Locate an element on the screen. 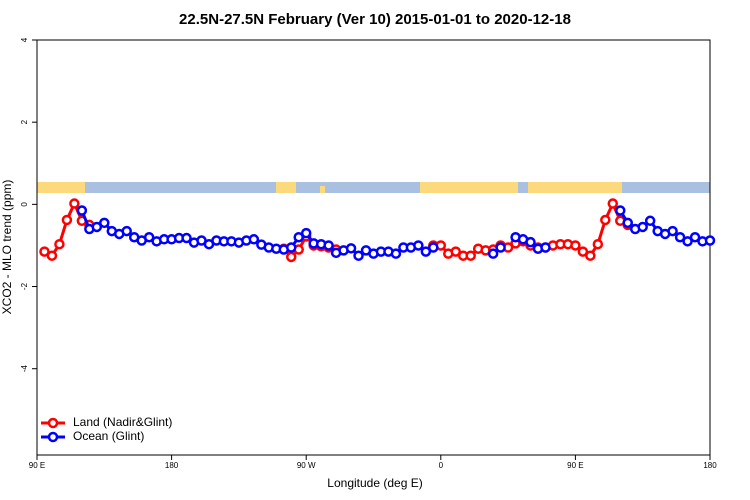 This screenshot has height=500, width=750. ocean-strip is located at coordinates (373, 187).